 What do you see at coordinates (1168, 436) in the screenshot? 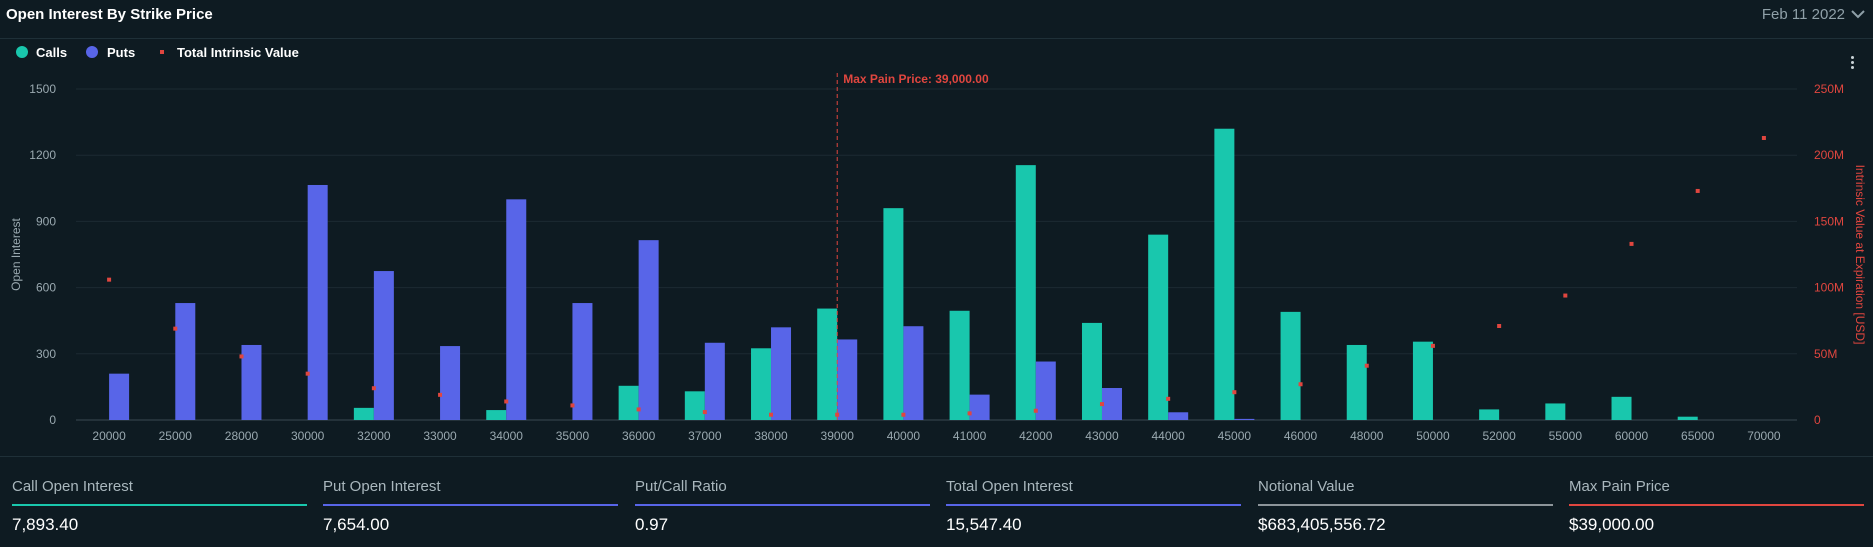
I see `x-tick-label: 44000` at bounding box center [1168, 436].